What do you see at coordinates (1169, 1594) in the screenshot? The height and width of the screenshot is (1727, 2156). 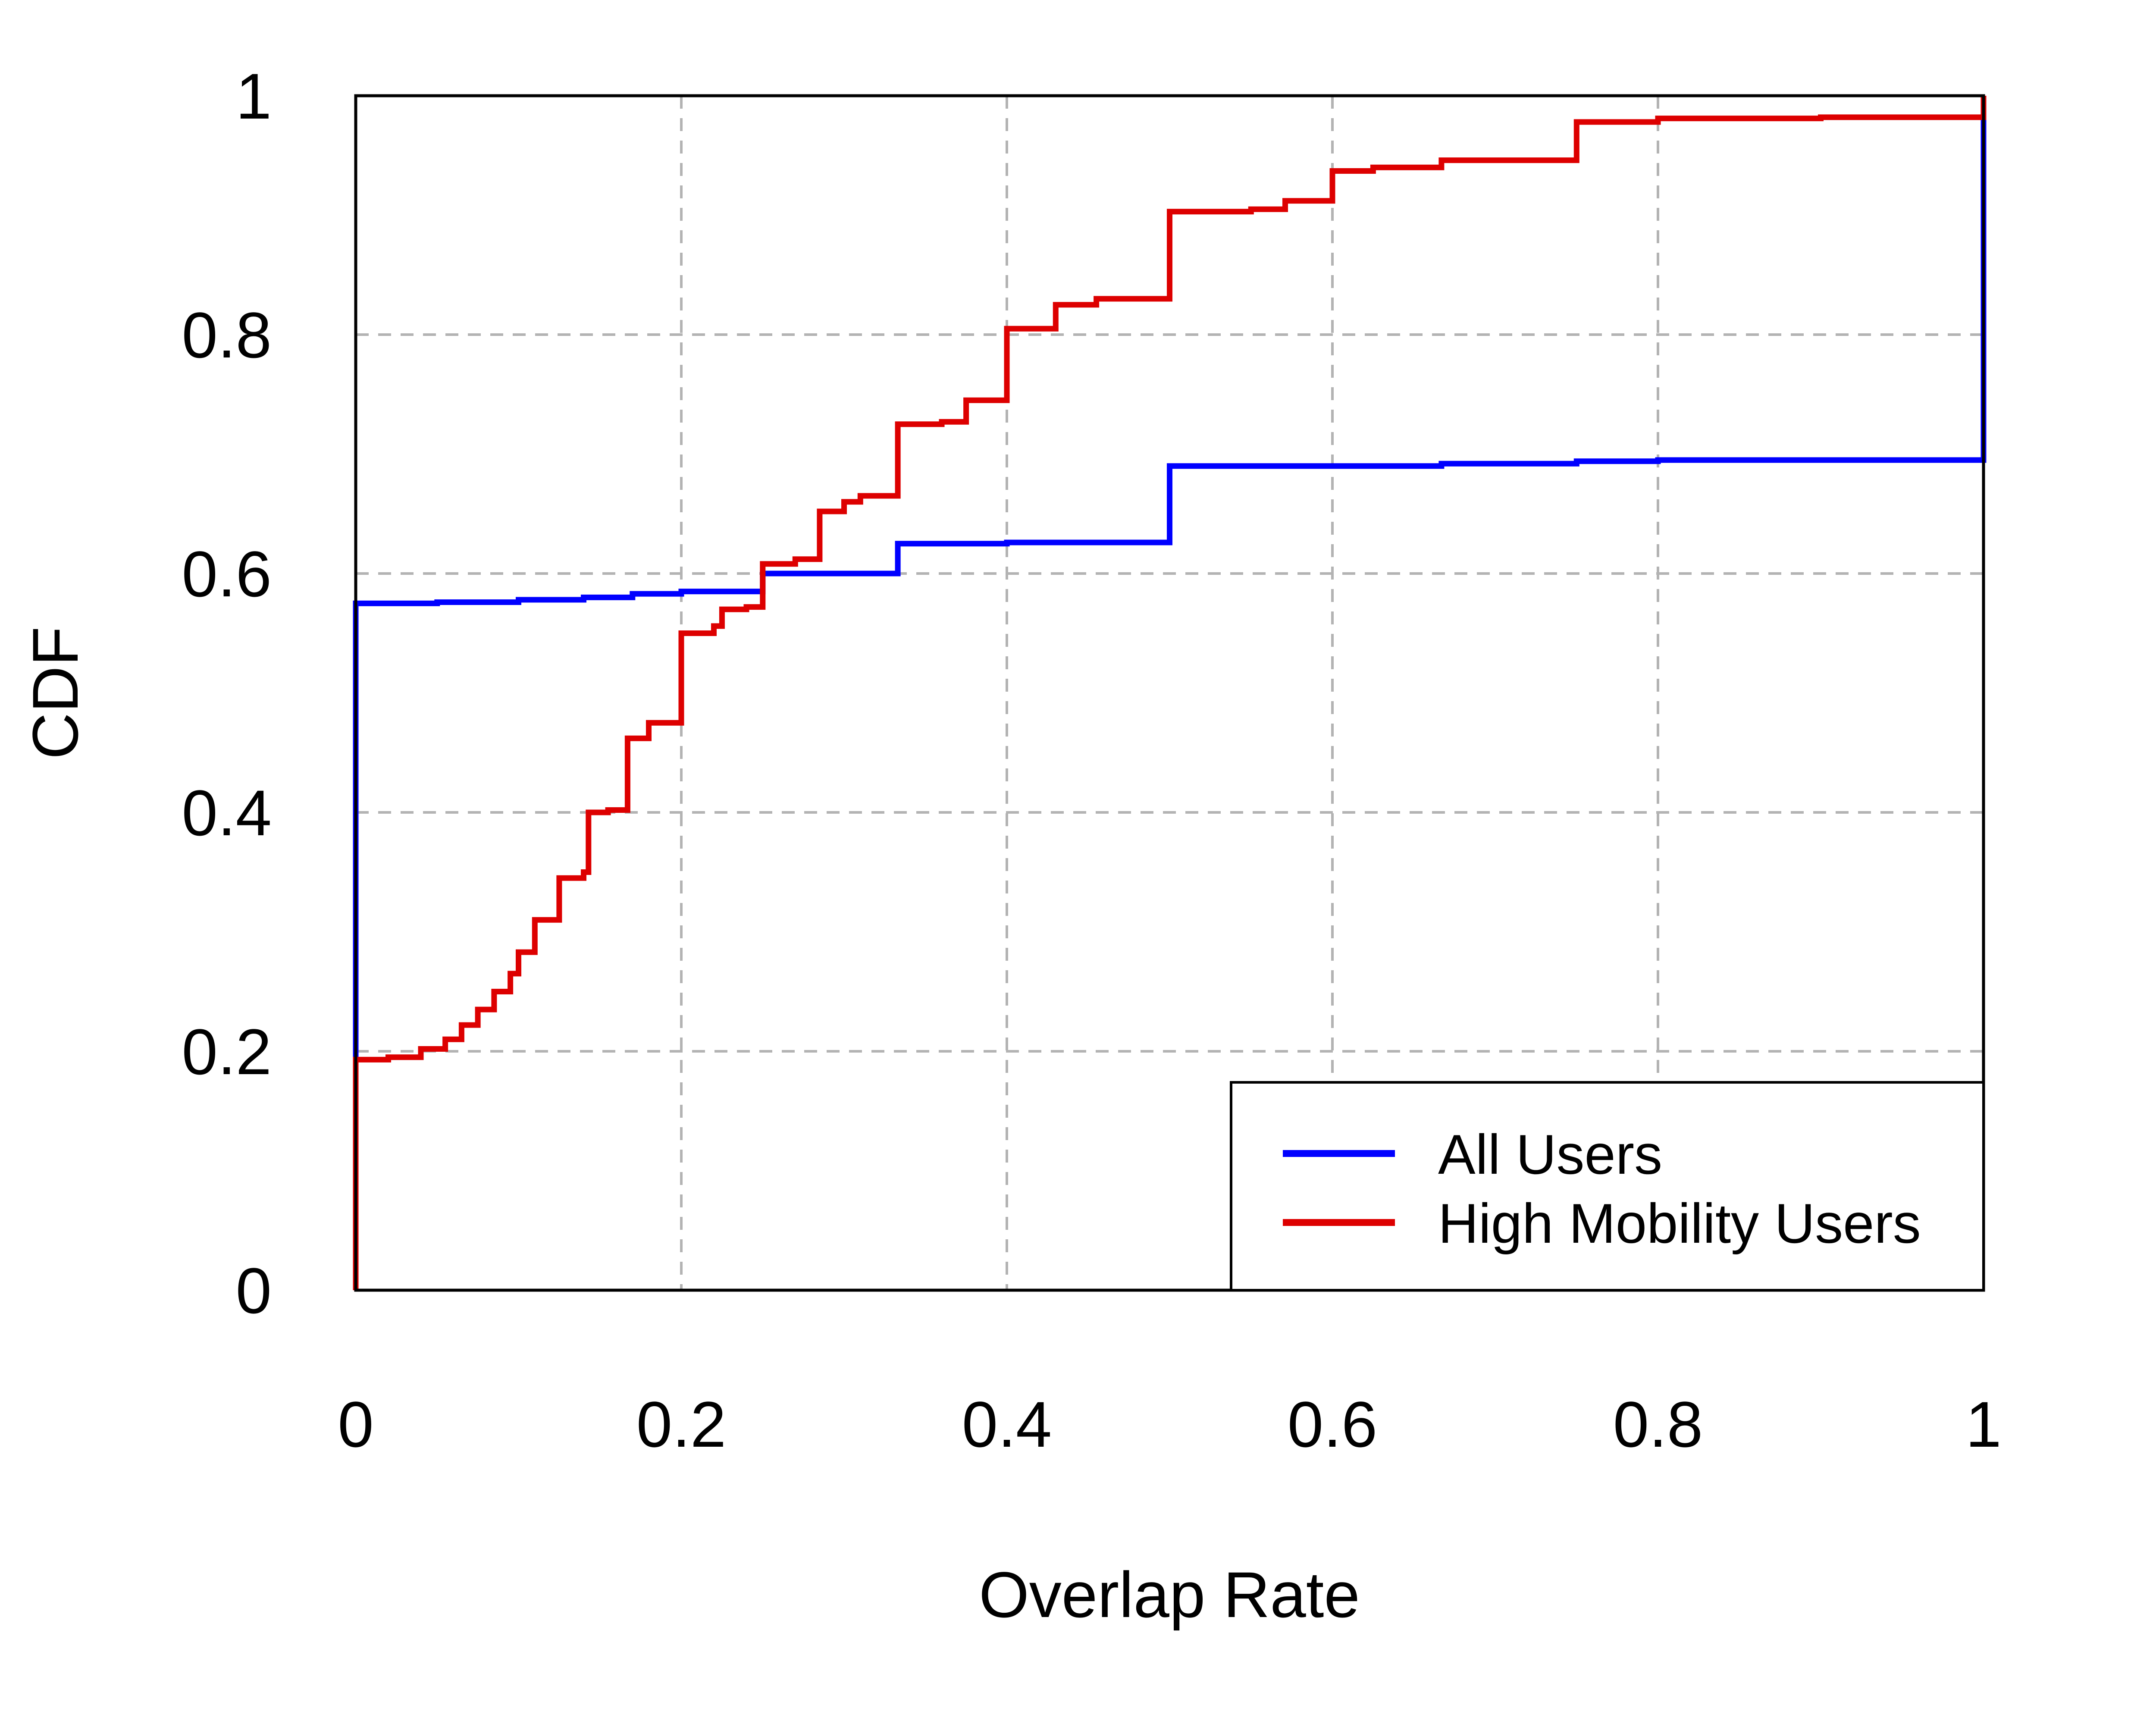 I see `x-axis-title: Overlap Rate` at bounding box center [1169, 1594].